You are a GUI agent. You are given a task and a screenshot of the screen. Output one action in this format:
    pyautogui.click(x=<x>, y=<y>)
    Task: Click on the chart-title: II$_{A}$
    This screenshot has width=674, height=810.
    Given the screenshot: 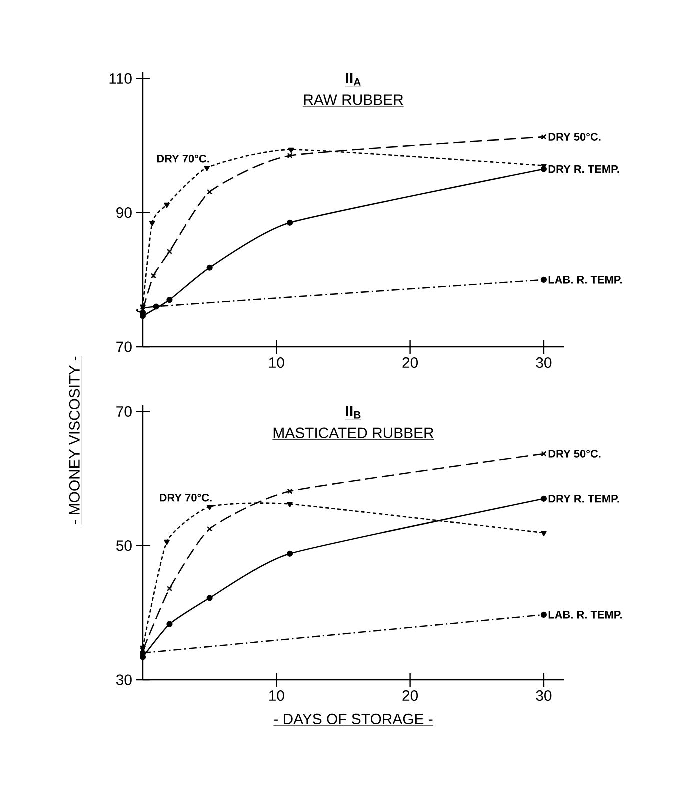 What is the action you would take?
    pyautogui.click(x=353, y=79)
    